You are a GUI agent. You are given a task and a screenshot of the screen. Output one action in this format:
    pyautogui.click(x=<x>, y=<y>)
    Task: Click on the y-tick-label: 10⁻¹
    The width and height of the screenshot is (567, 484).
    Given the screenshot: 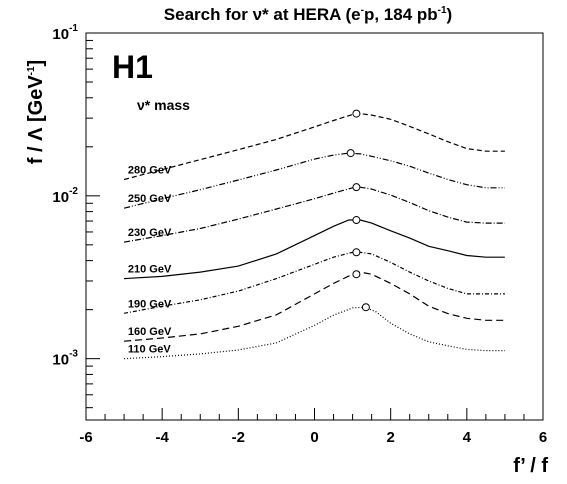 What is the action you would take?
    pyautogui.click(x=65, y=33)
    